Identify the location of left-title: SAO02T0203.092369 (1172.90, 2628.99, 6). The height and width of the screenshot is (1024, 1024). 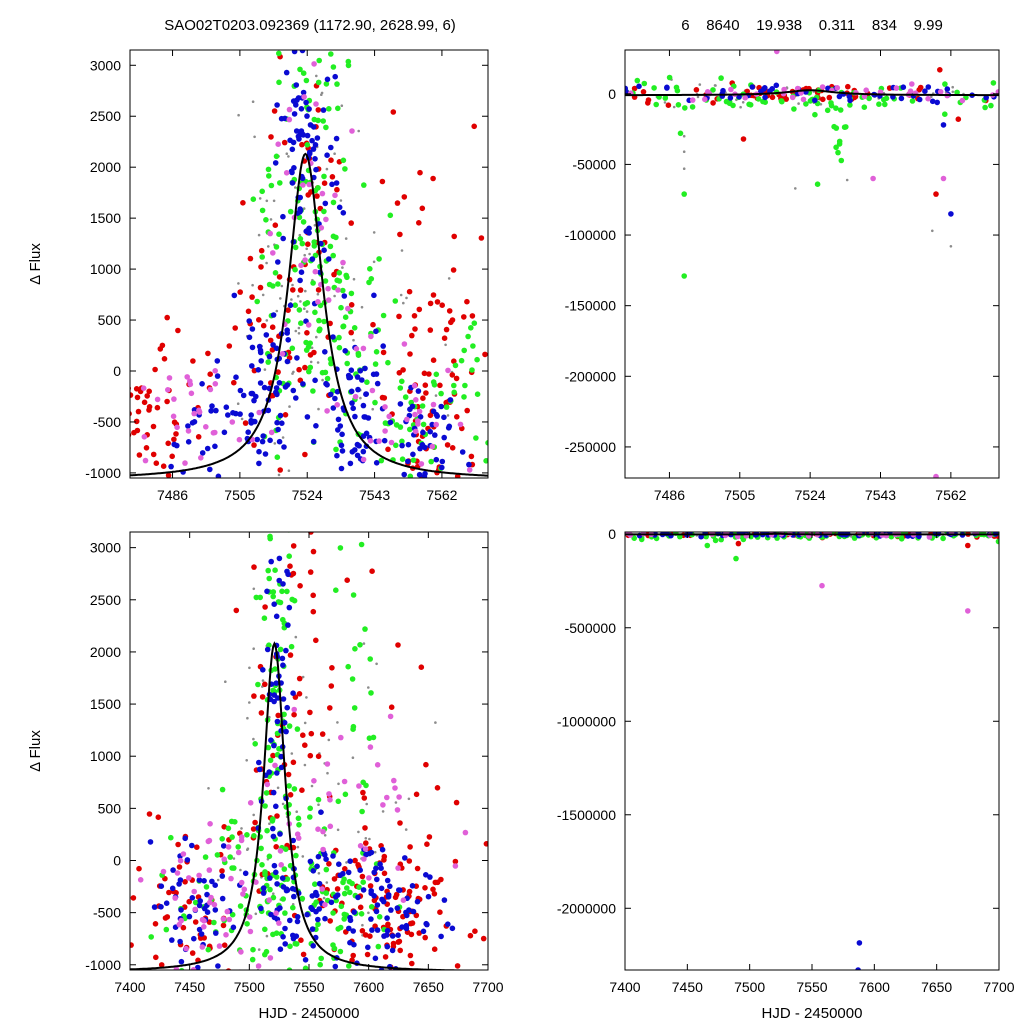
(310, 25).